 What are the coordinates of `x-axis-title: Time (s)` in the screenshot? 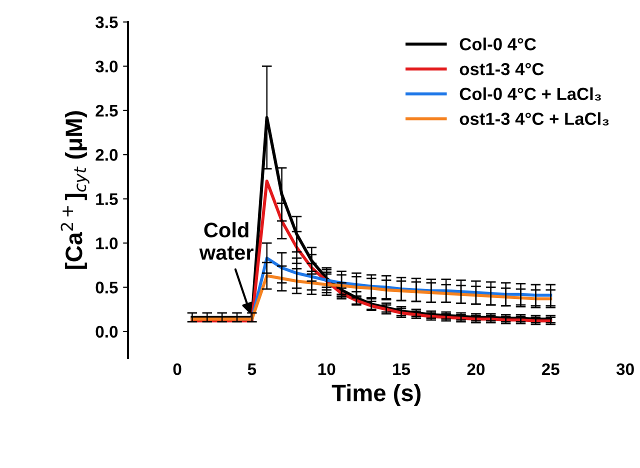 It's located at (376, 395).